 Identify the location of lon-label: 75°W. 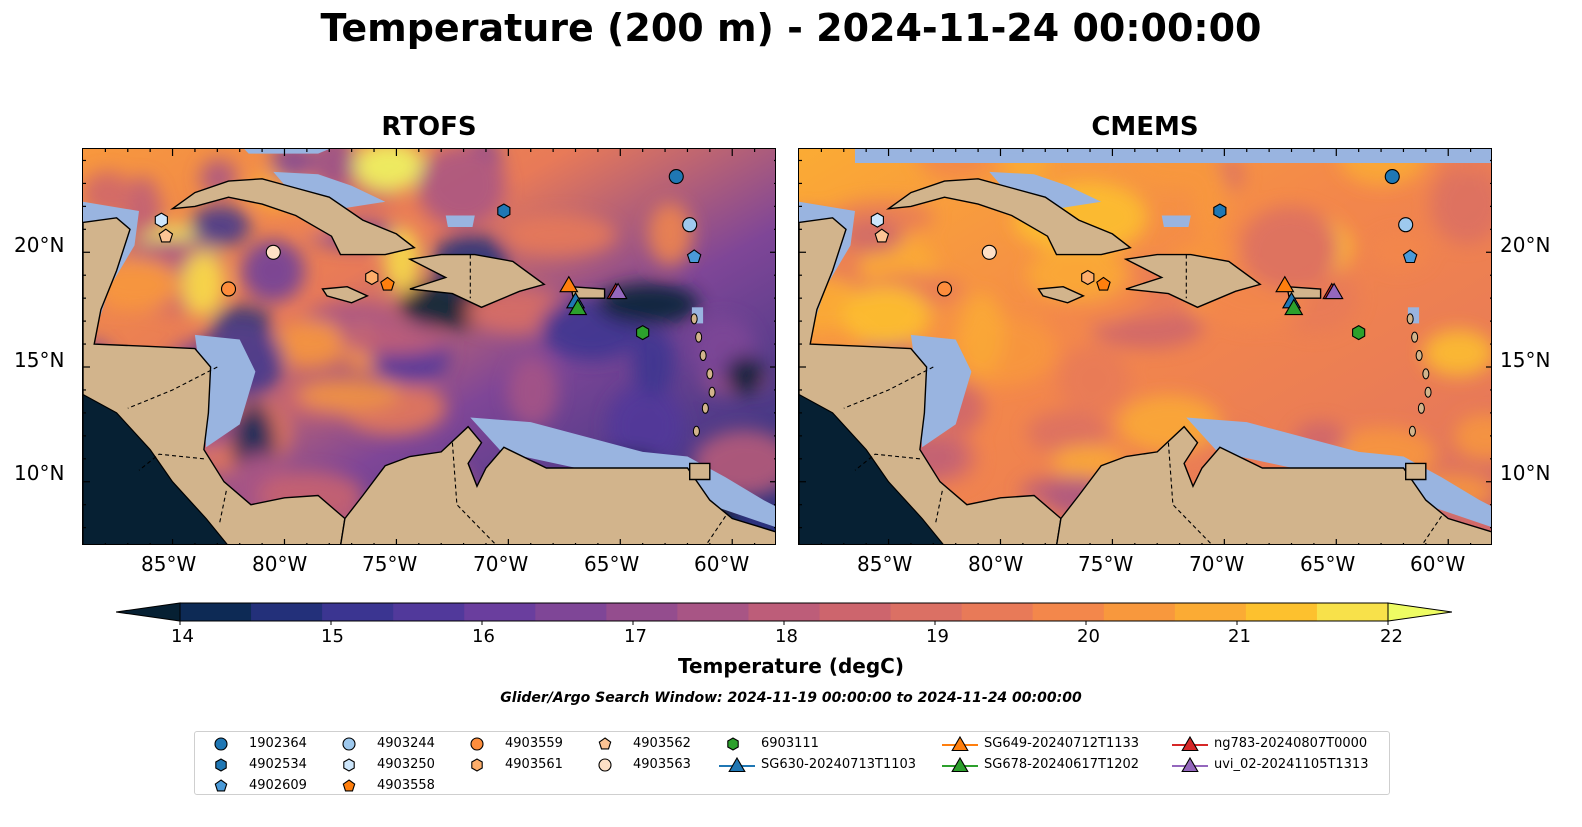
(1106, 564).